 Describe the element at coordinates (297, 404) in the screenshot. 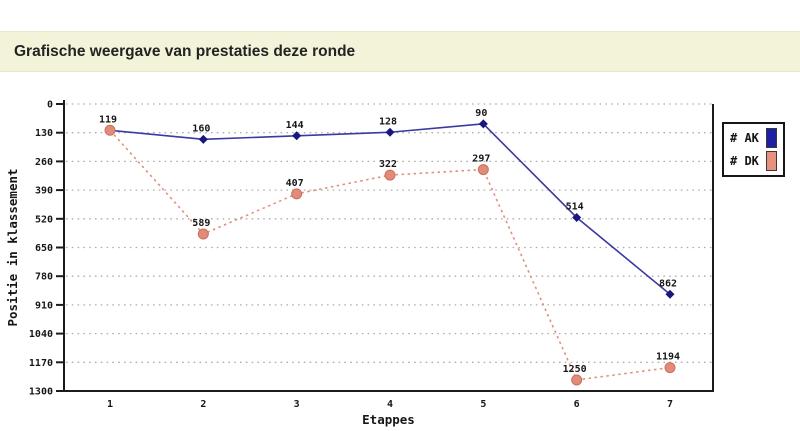

I see `x-tick-label: 3` at that location.